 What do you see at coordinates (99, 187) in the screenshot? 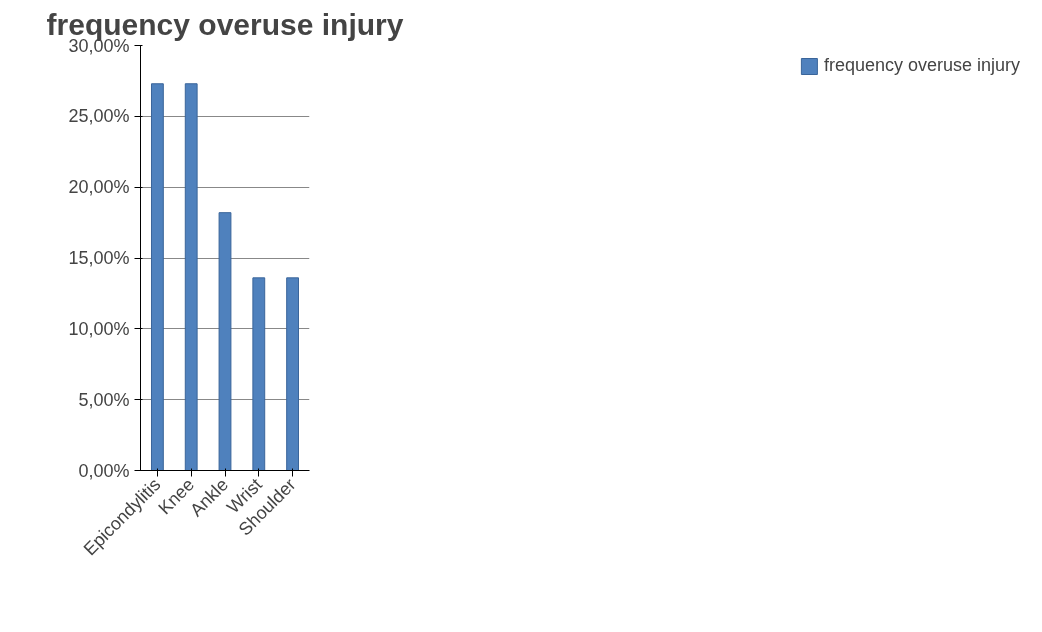
I see `y-tick-label: 20,00%` at bounding box center [99, 187].